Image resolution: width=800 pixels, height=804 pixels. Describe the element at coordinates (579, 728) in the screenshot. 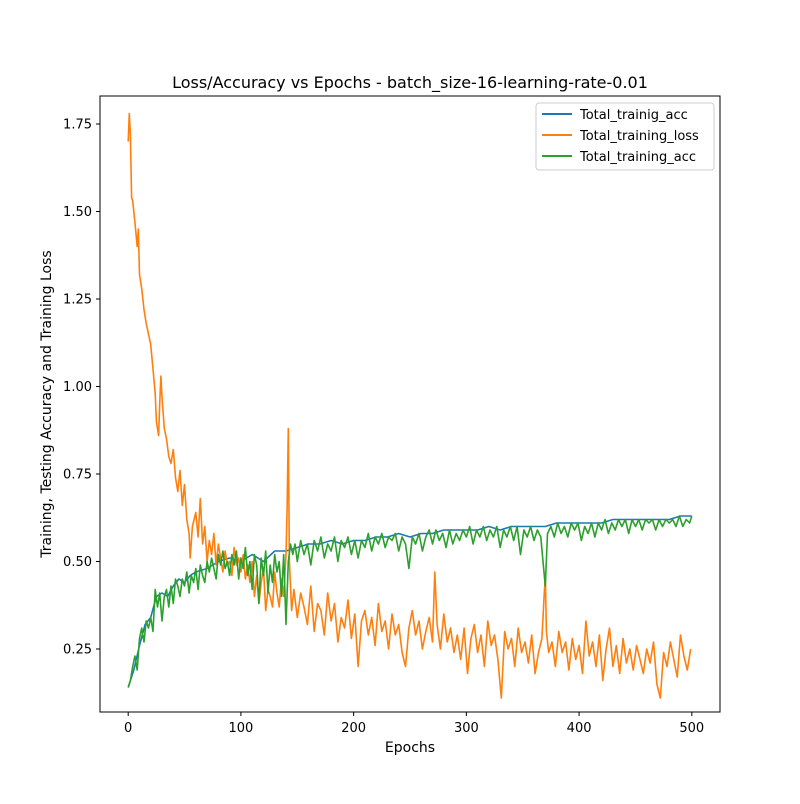

I see `x-tick-label: 400` at that location.